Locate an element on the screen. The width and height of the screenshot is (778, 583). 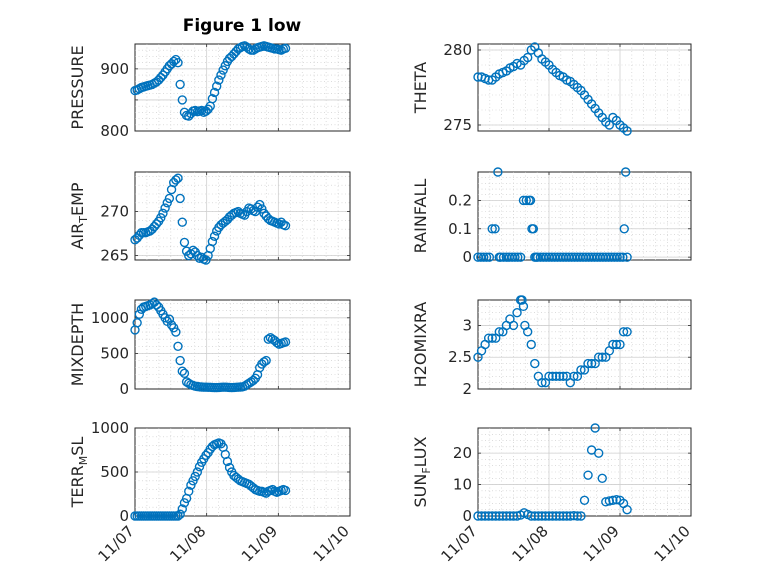
y-axis-label: AIRTEMP is located at coordinates (79, 215).